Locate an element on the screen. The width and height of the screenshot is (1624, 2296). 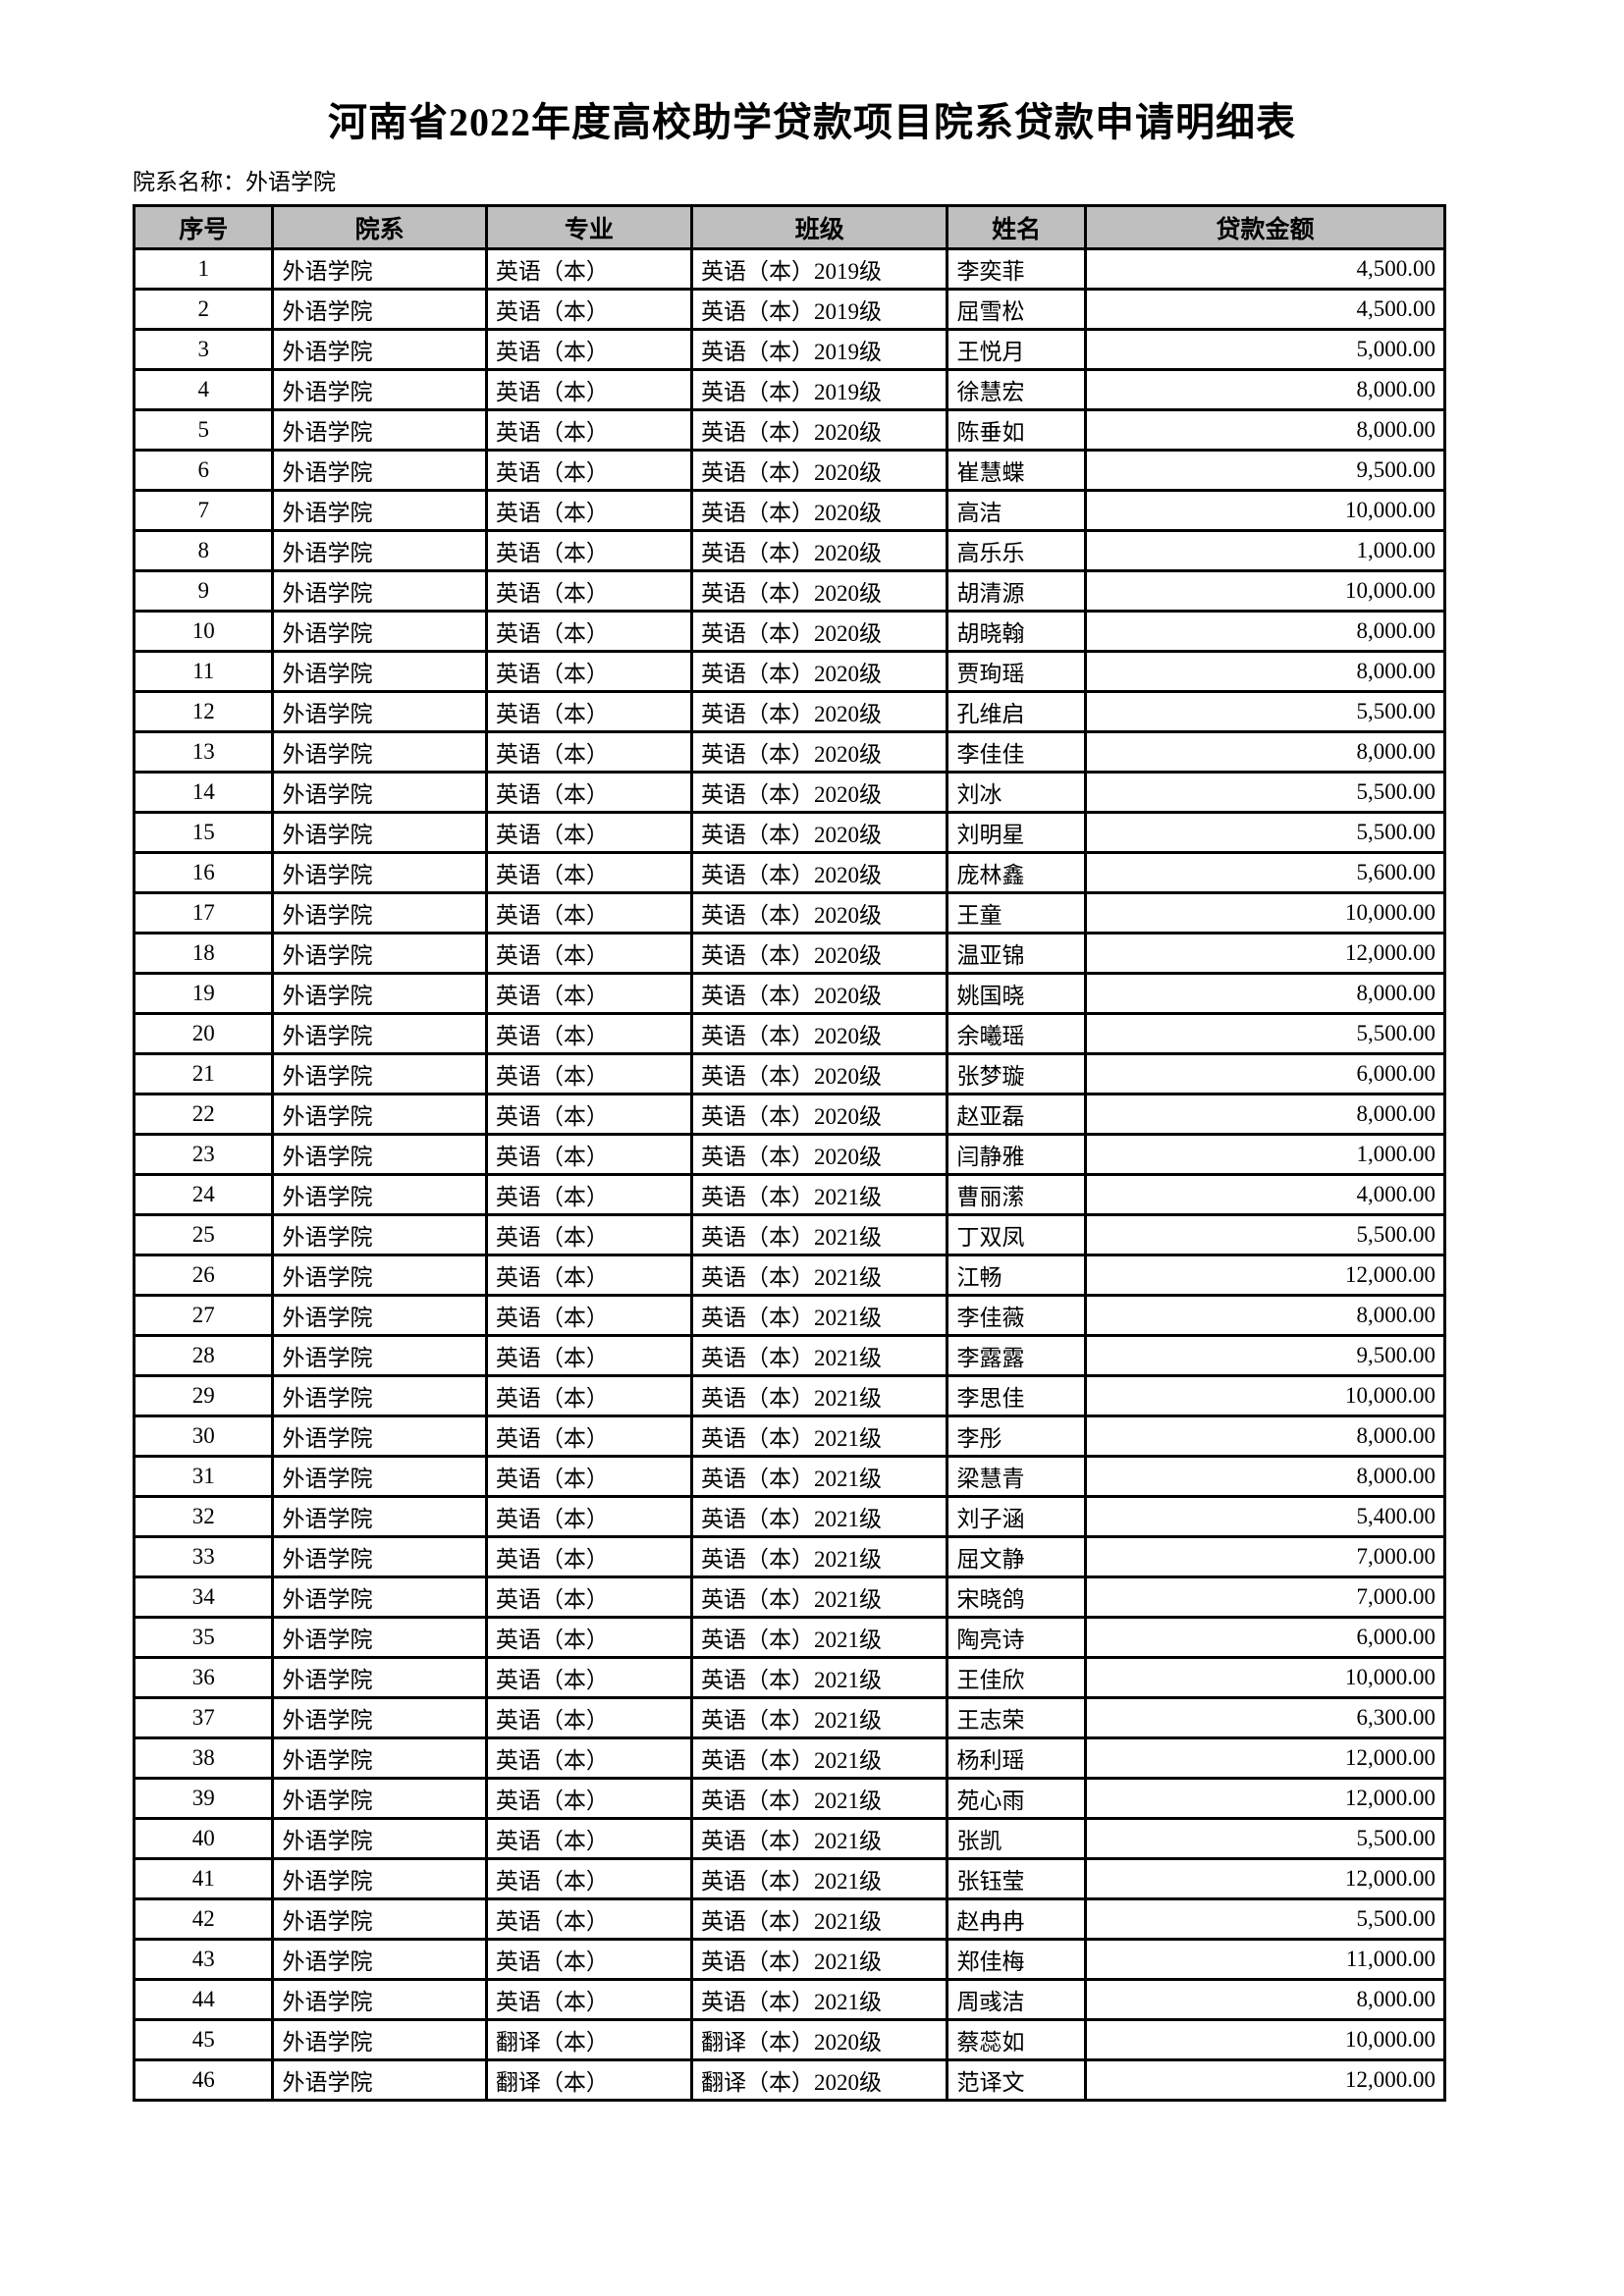
name-cell: 王悦月 is located at coordinates (1016, 349).